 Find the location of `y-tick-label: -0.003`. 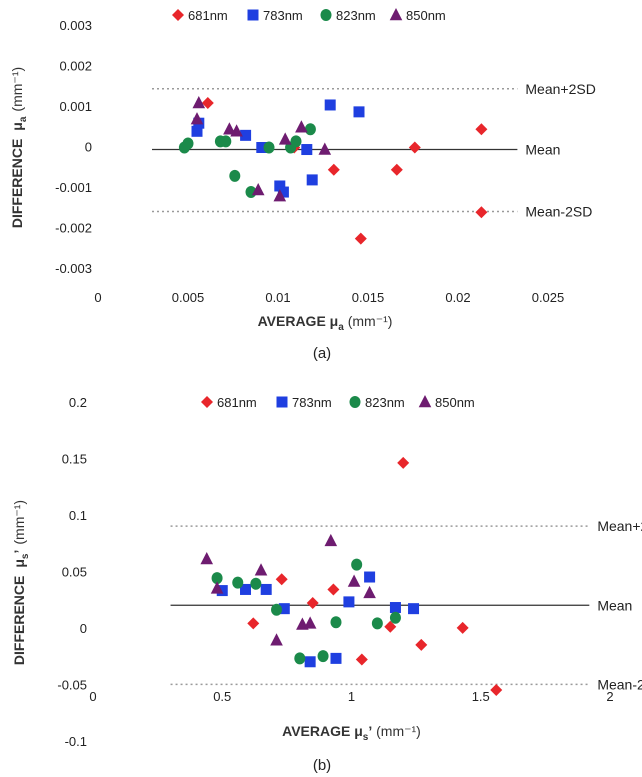

y-tick-label: -0.003 is located at coordinates (73, 268).